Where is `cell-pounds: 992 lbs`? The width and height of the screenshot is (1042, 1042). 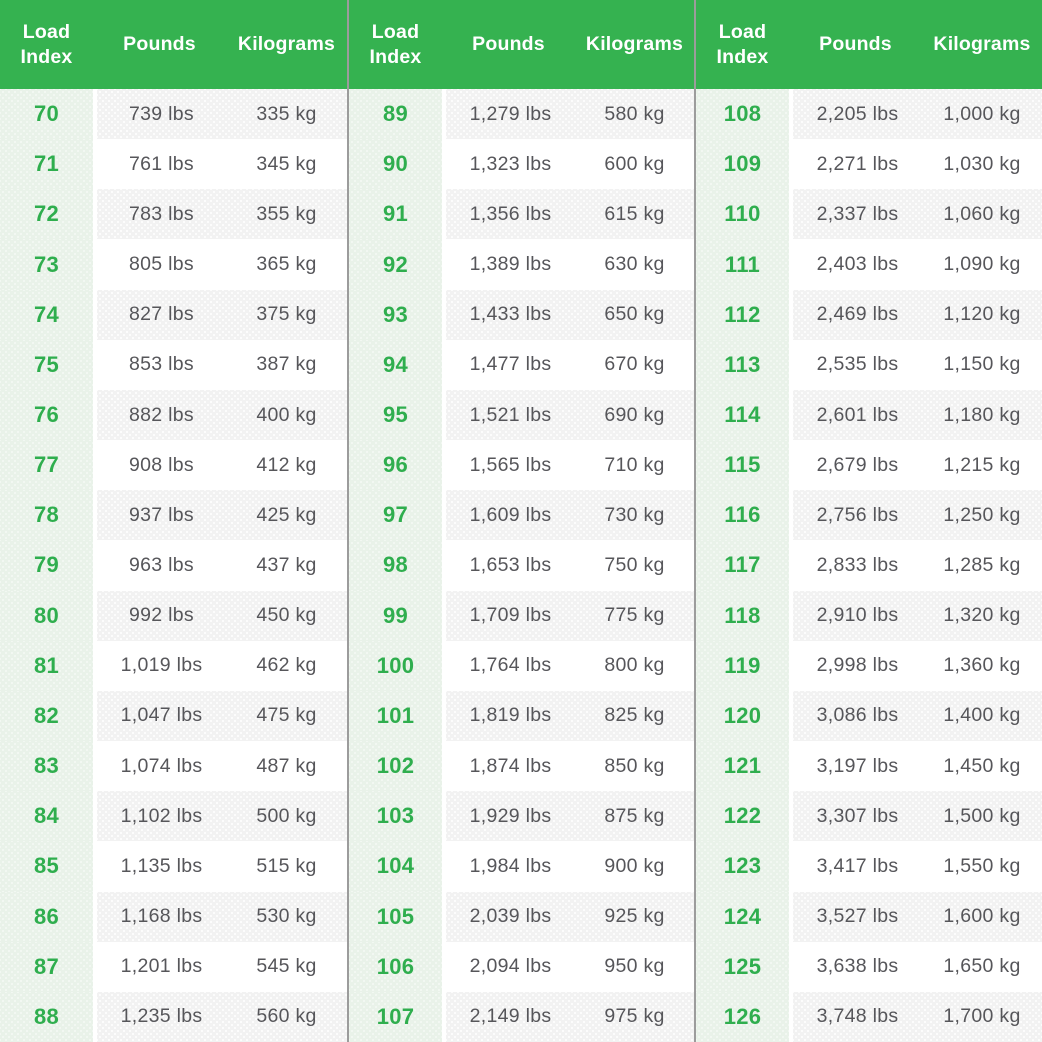 cell-pounds: 992 lbs is located at coordinates (161, 615).